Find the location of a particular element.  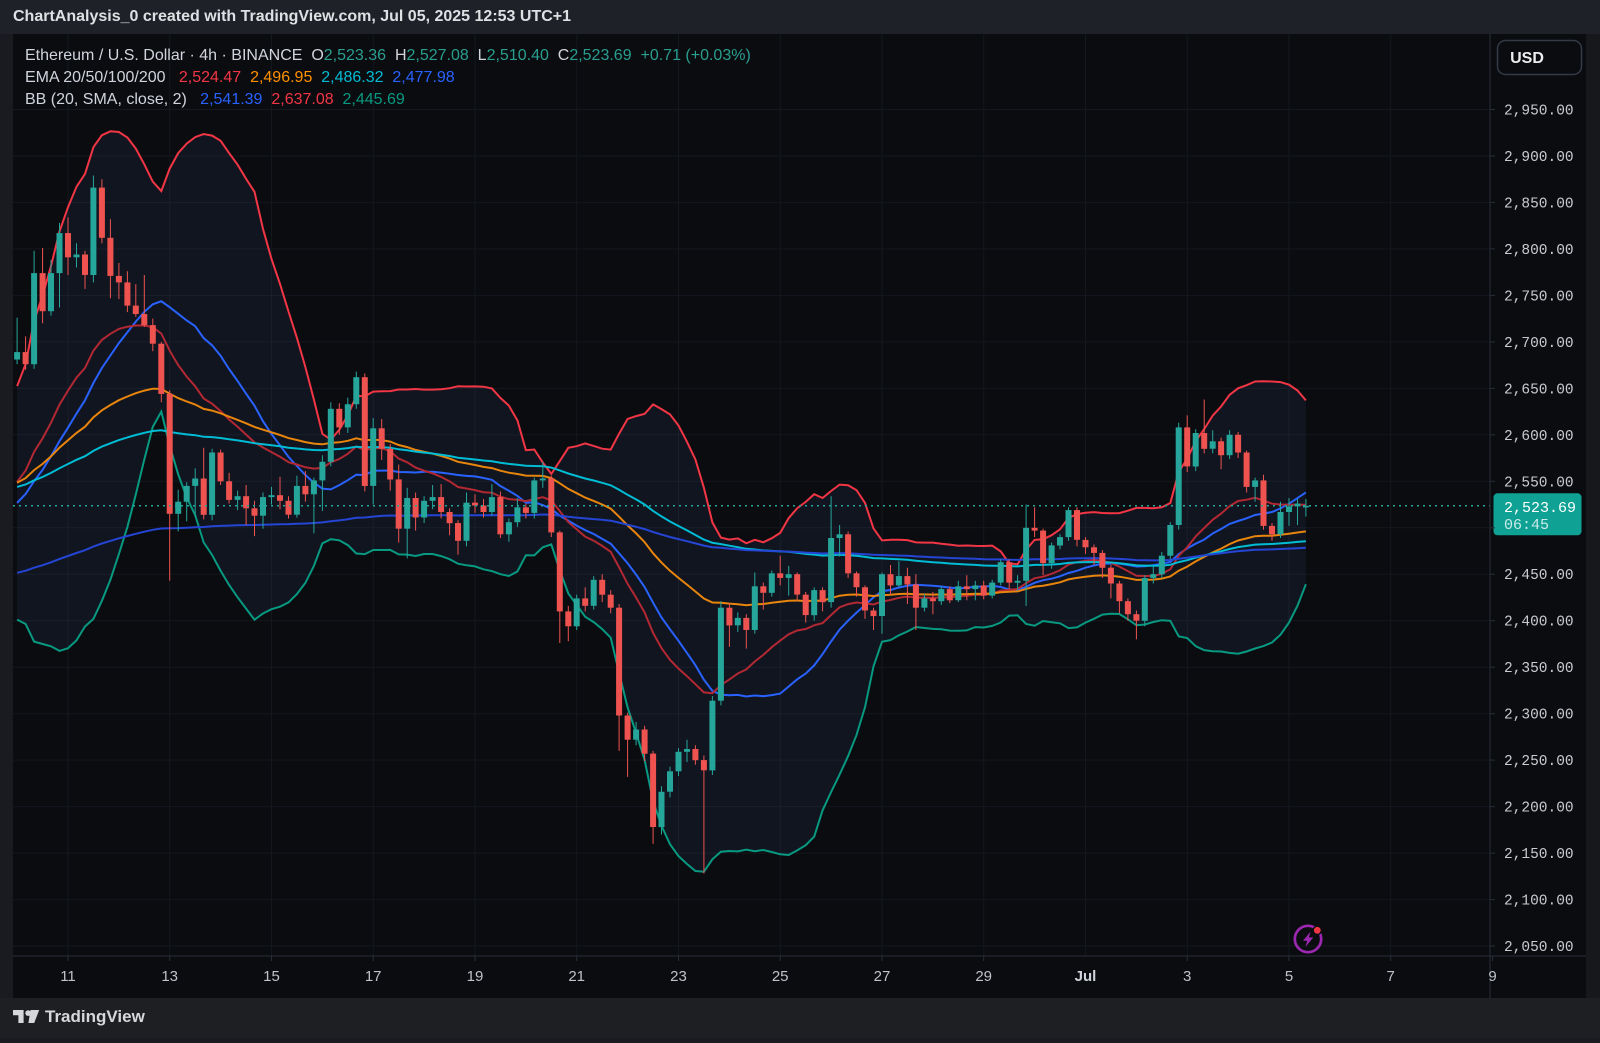

svg-text: 29 is located at coordinates (983, 976).